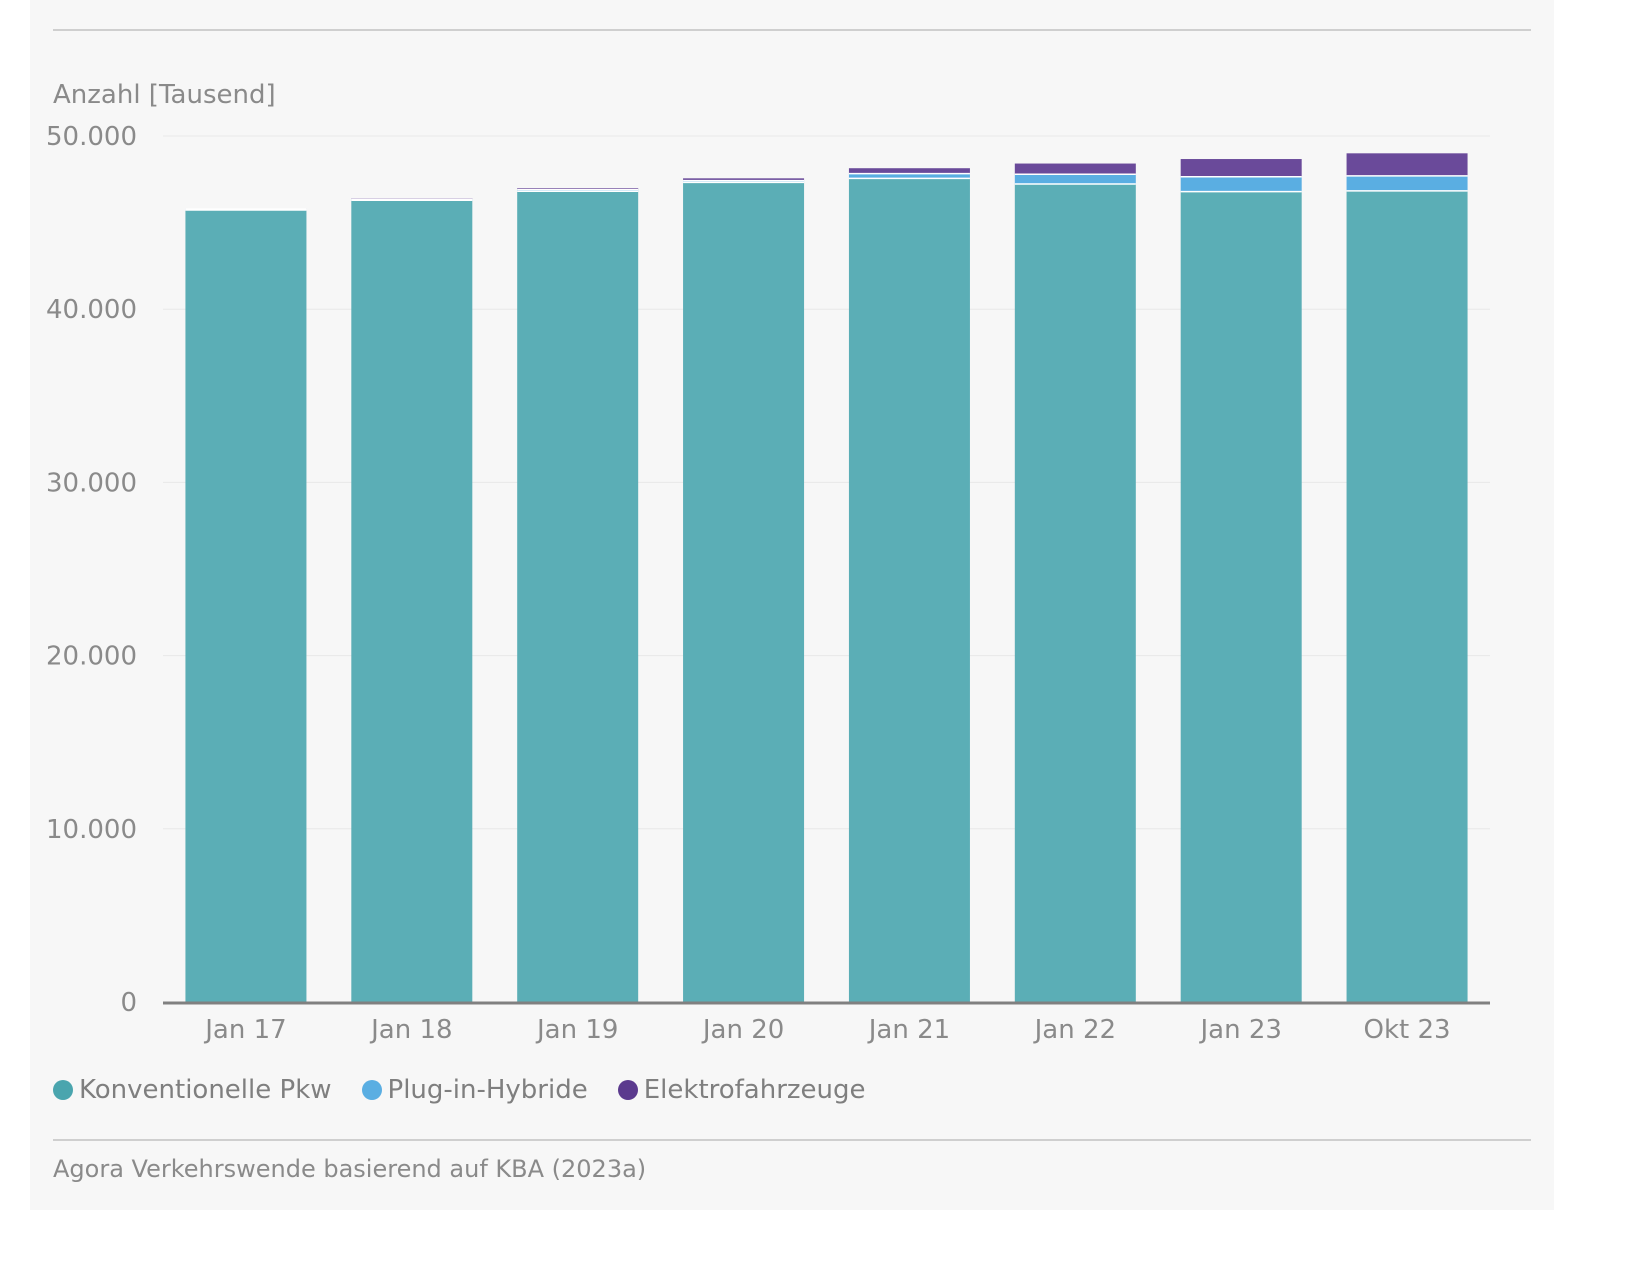 The width and height of the screenshot is (1632, 1270). What do you see at coordinates (410, 1030) in the screenshot?
I see `x-tick-label: Jan 18` at bounding box center [410, 1030].